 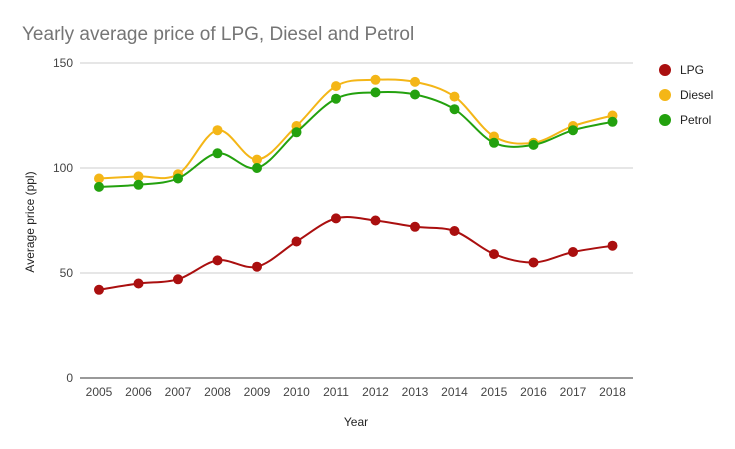 I want to click on x-tick-label: 2016, so click(x=533, y=392).